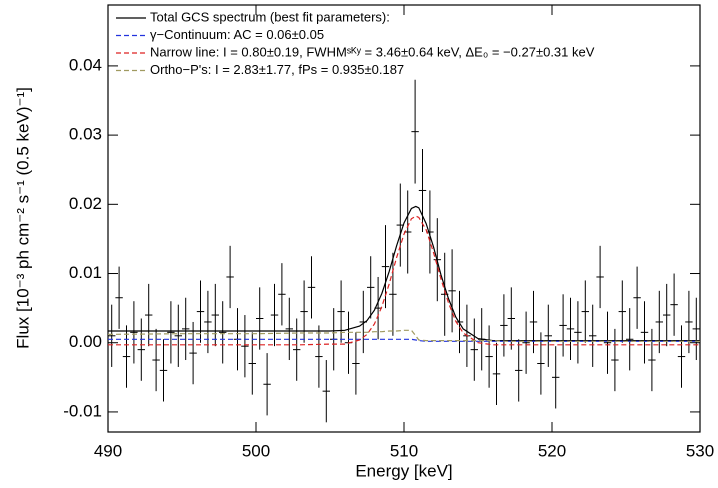  Describe the element at coordinates (403, 470) in the screenshot. I see `x-axis-label: Energy [keV]` at that location.